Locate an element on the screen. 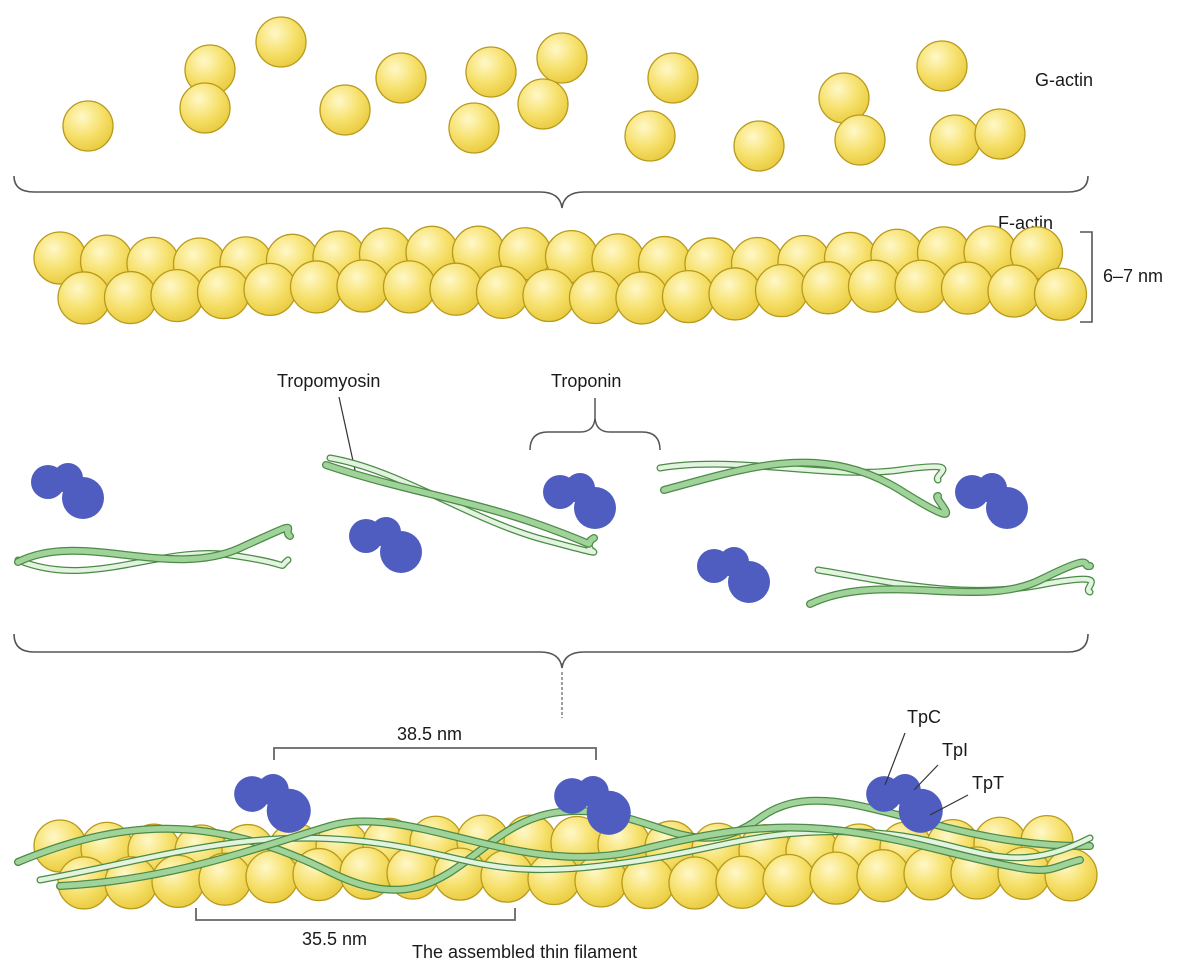  thin-filament-troponin is located at coordinates (588, 804).